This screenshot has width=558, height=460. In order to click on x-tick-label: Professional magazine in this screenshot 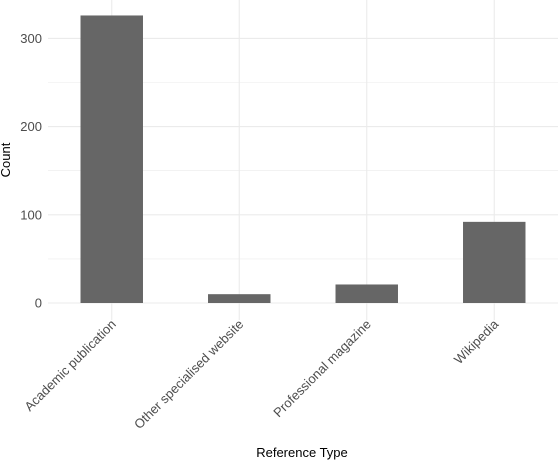, I will do `click(322, 369)`.